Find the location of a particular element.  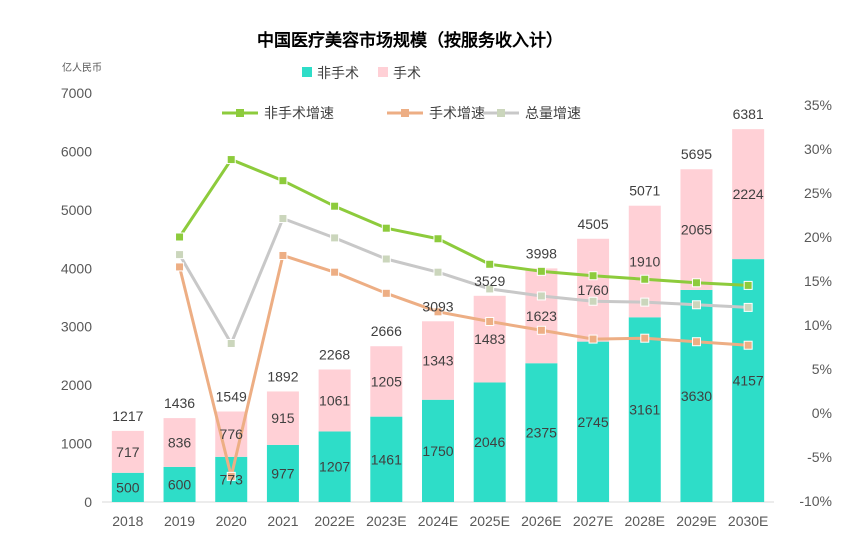

data-label-non-surgical: 1207 is located at coordinates (334, 467).